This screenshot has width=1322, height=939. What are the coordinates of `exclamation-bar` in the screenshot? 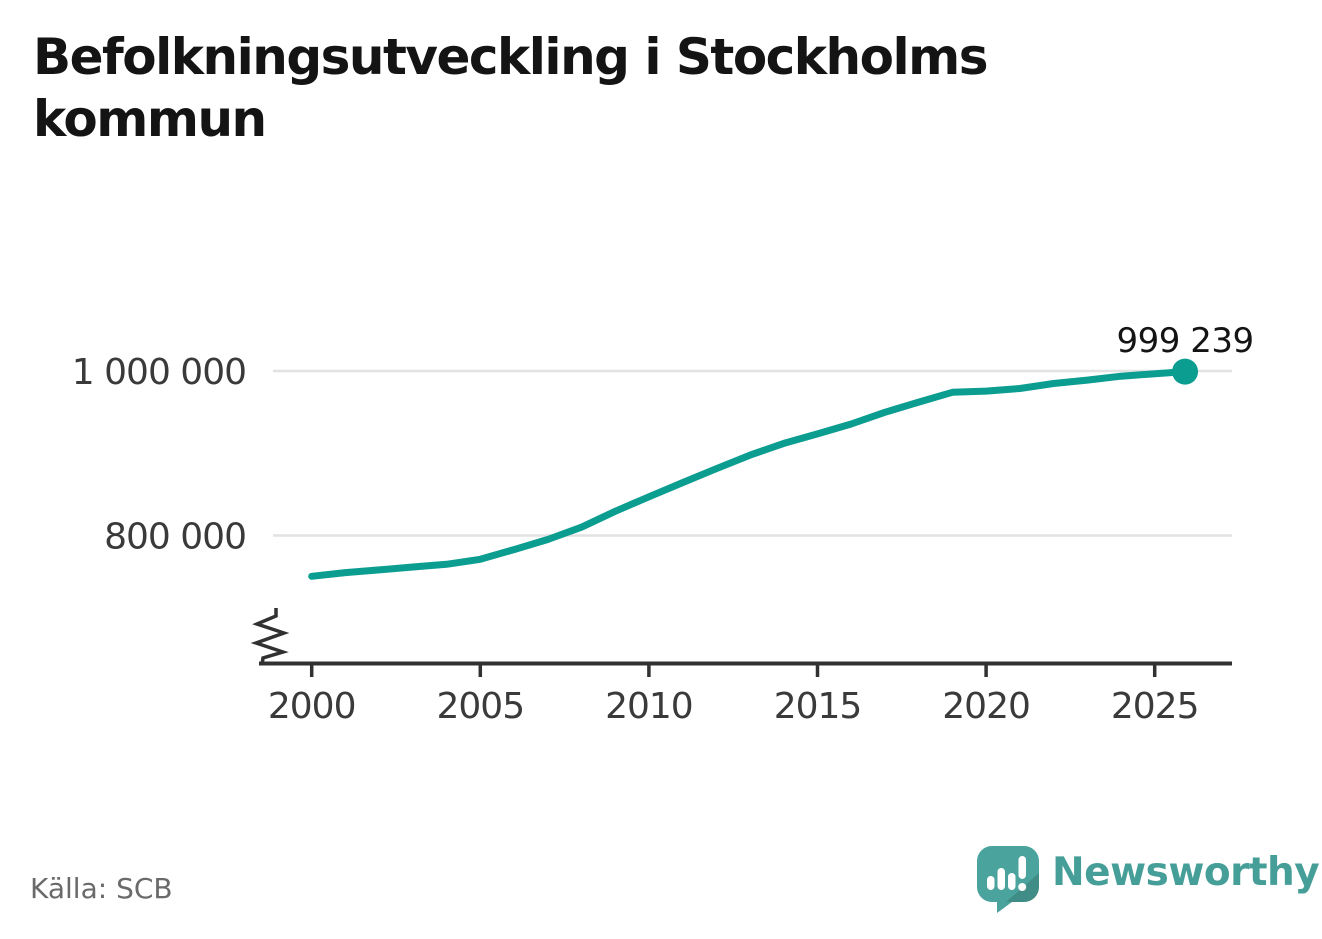 It's located at (1022, 867).